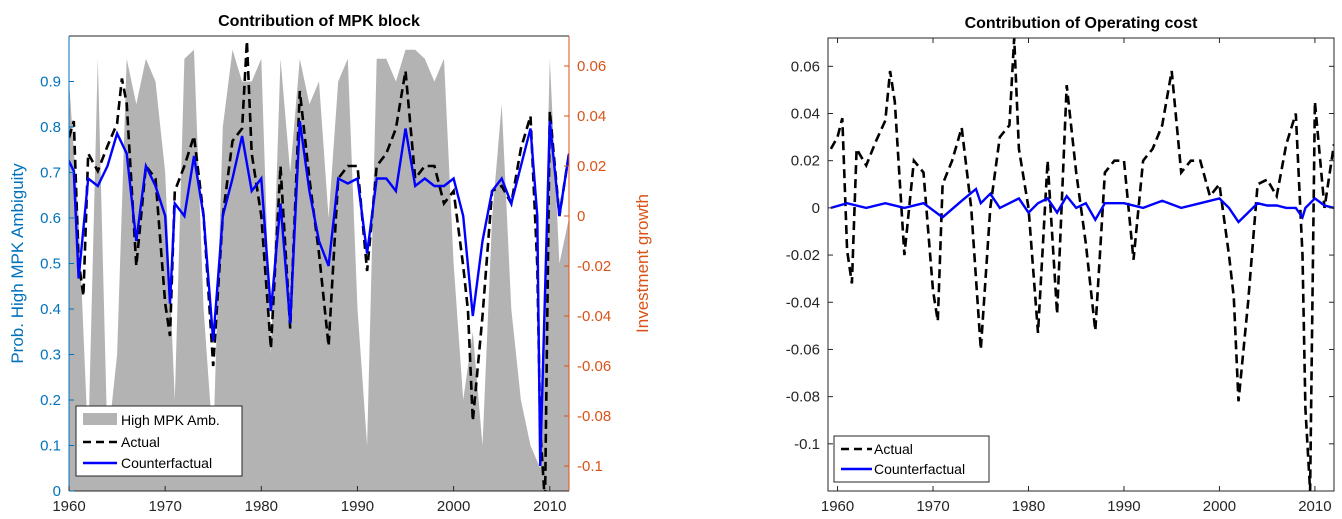  I want to click on y-left-tick-label: 0.6, so click(50, 218).